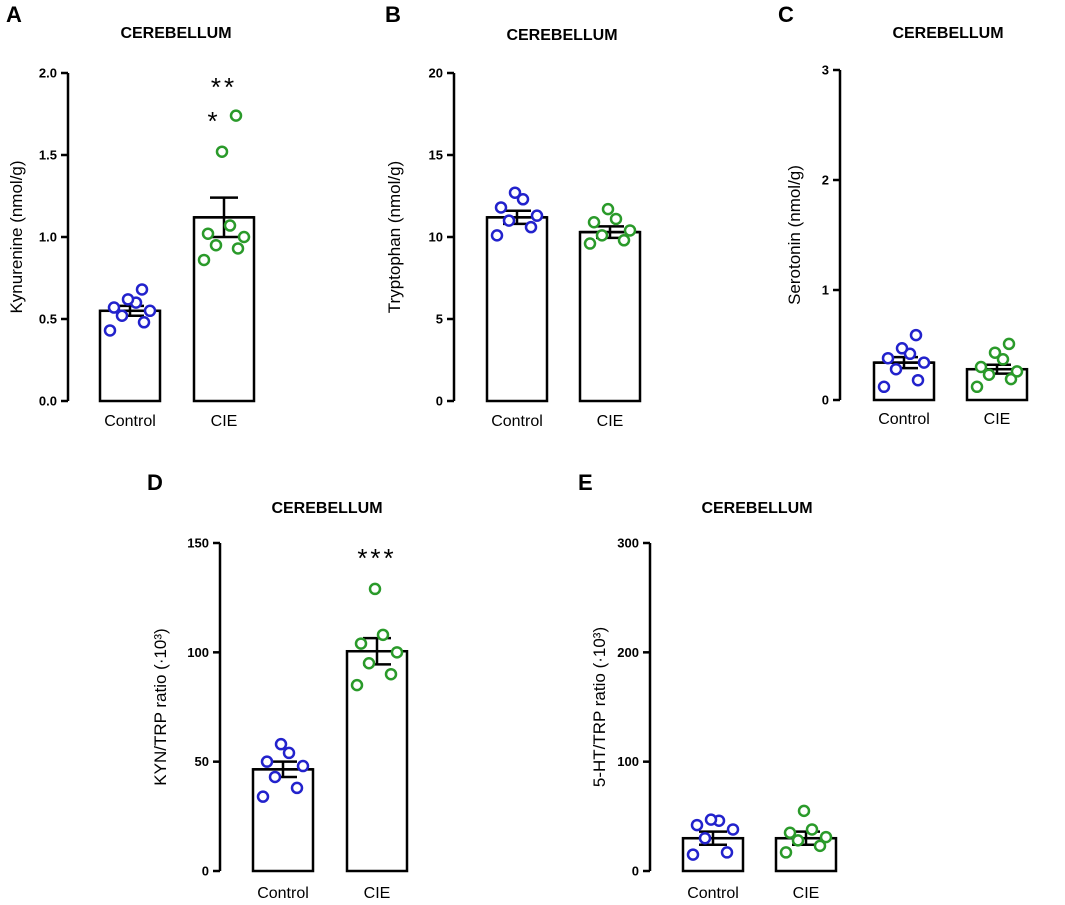 Image resolution: width=1065 pixels, height=905 pixels. Describe the element at coordinates (904, 419) in the screenshot. I see `panel-c-category-label: Control` at that location.